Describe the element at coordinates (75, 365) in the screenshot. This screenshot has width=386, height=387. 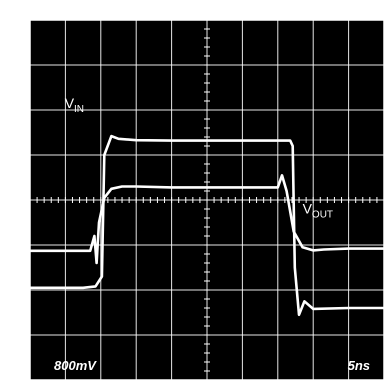
I see `vertical-scale-label: 800mV` at that location.